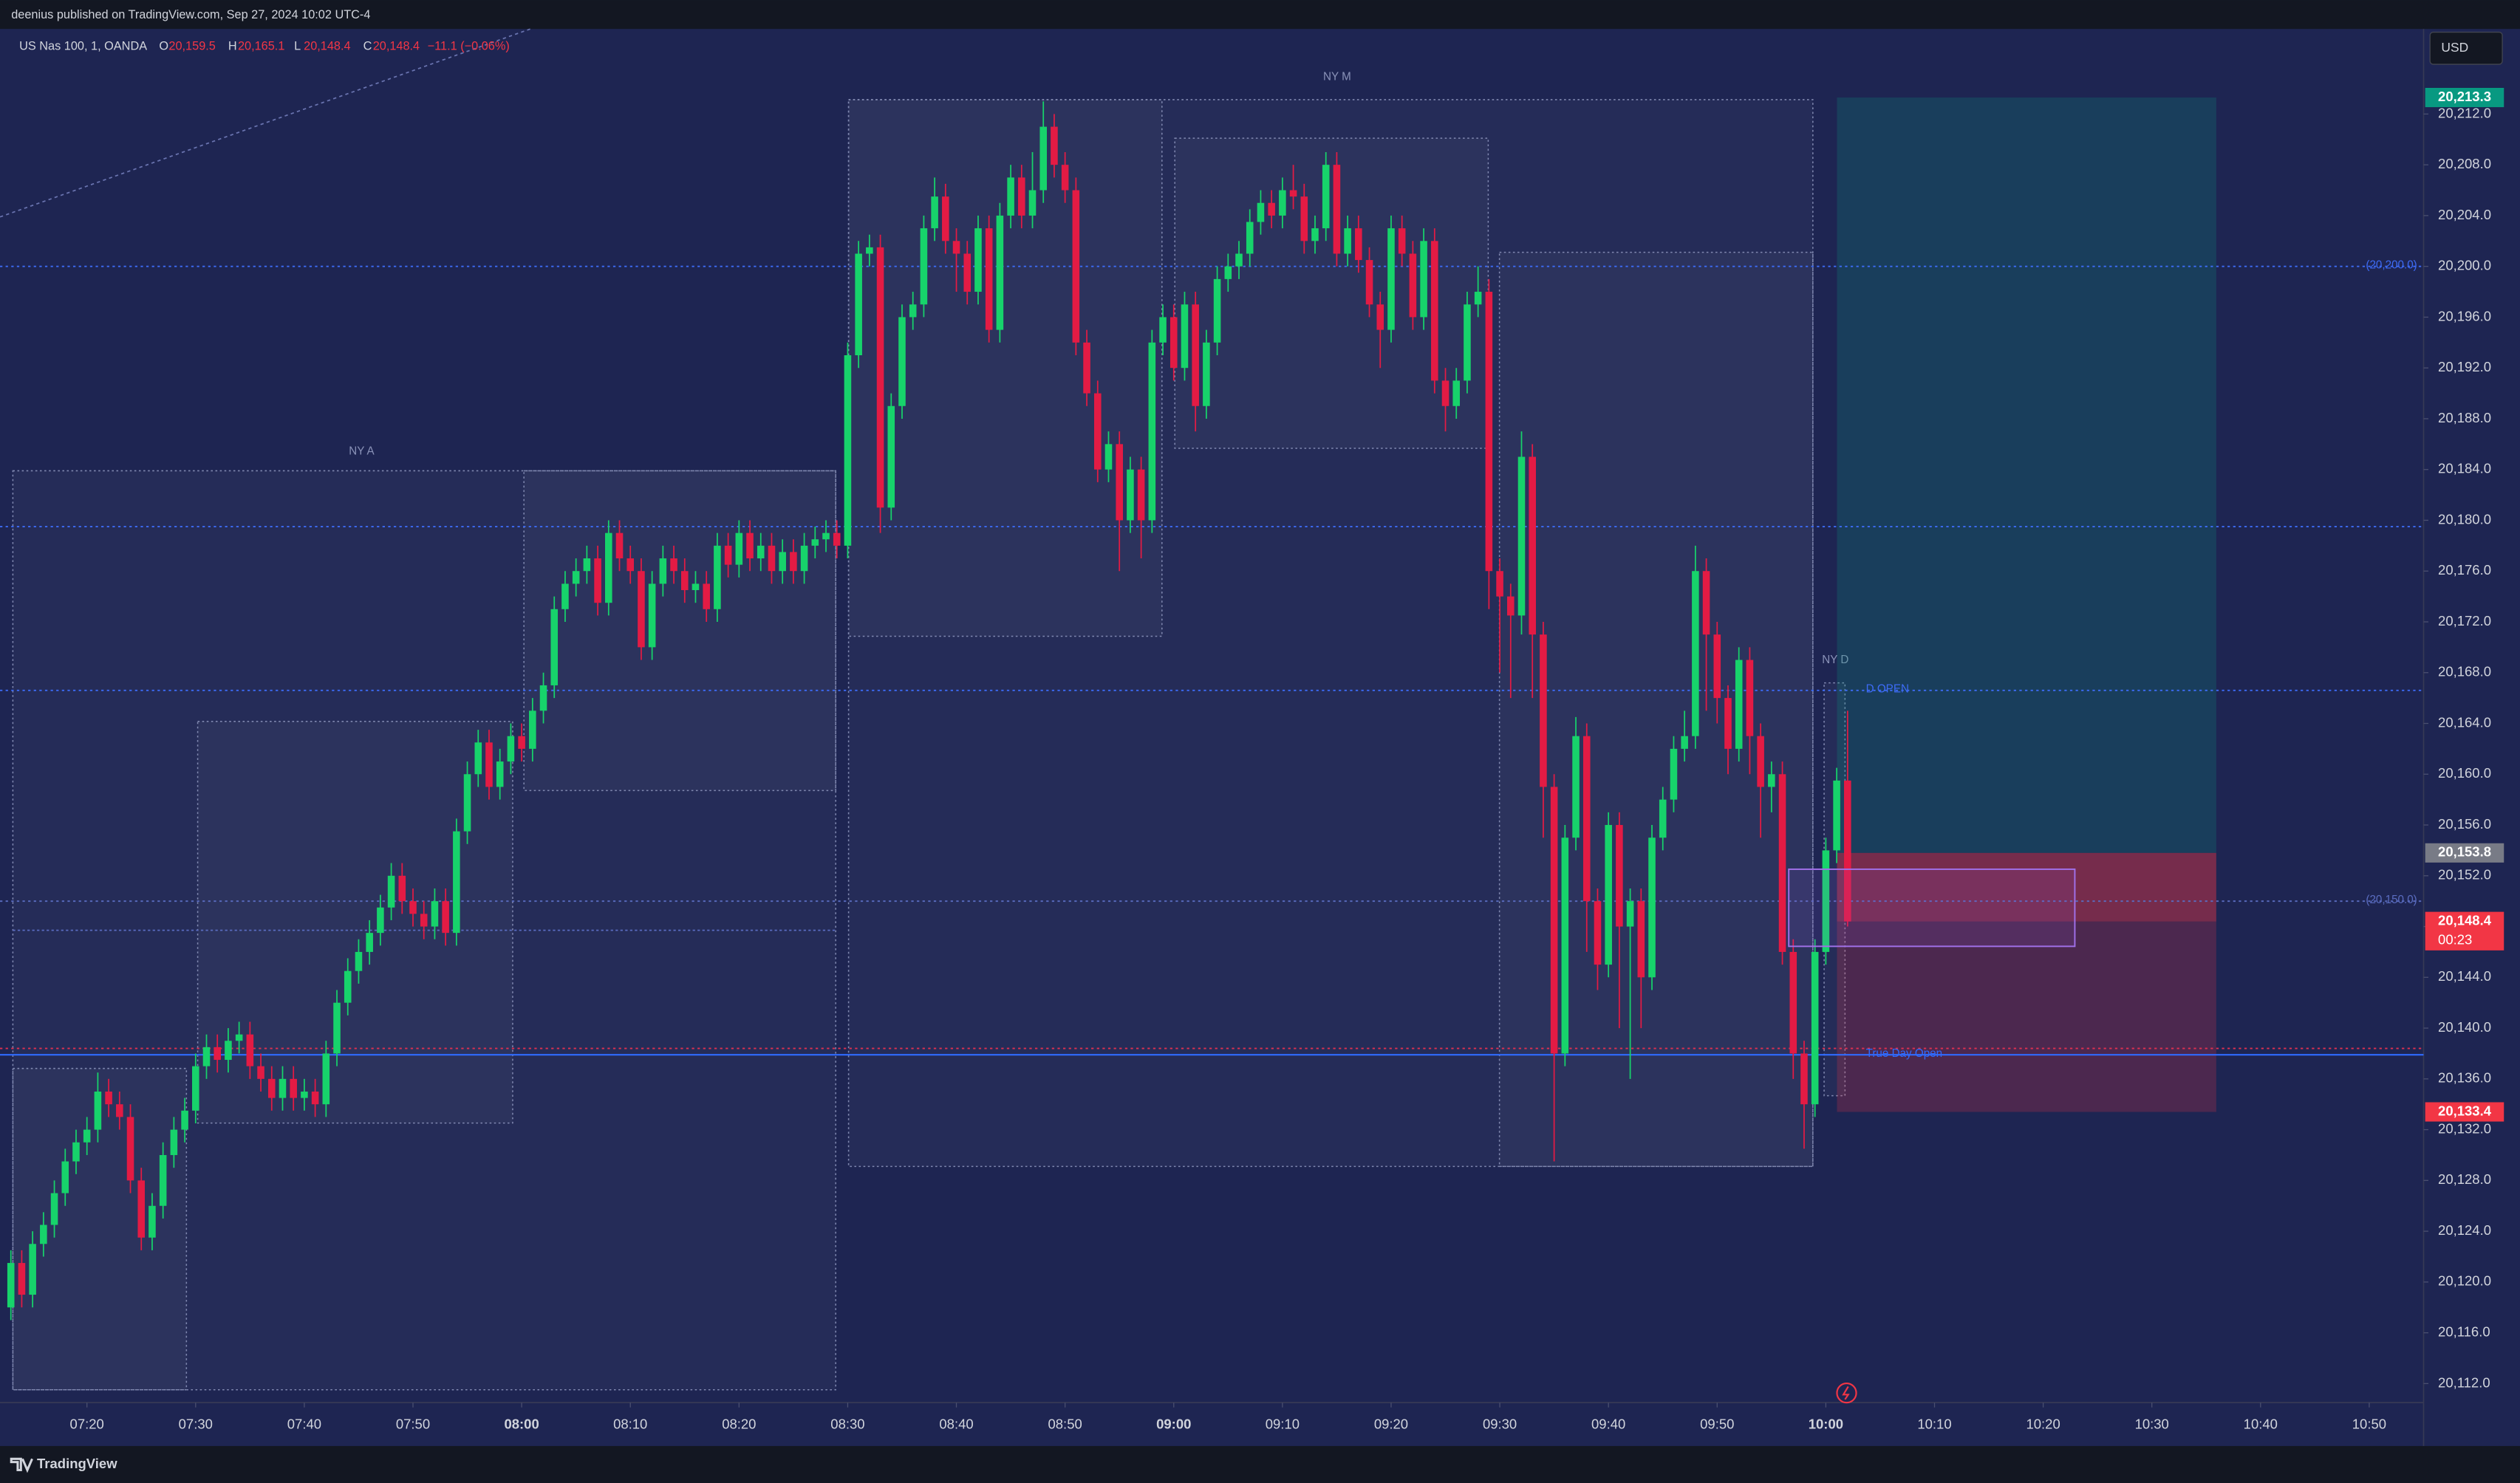 The image size is (2520, 1483). I want to click on session-label: NY A, so click(362, 451).